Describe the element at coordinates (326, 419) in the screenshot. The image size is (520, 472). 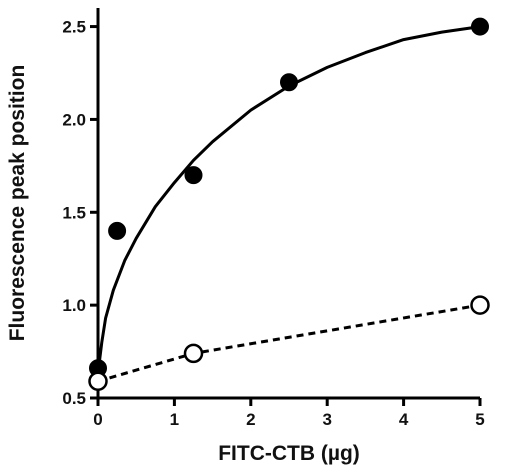
I see `x-tick-label: 3` at that location.